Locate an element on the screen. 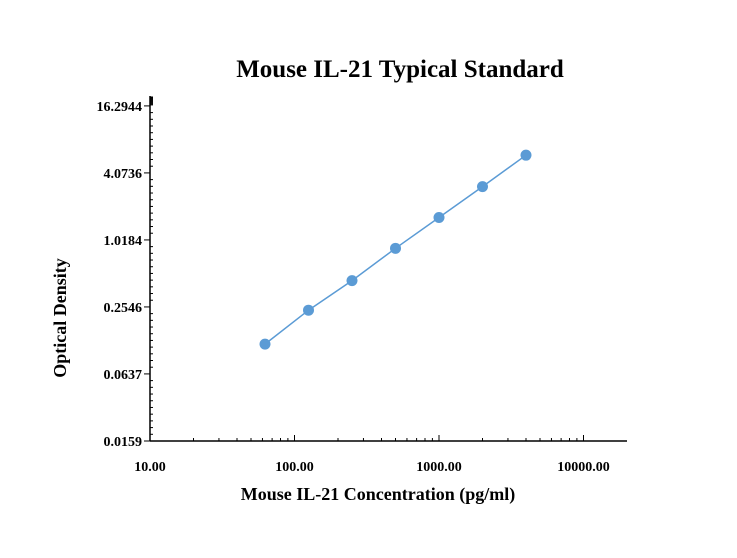 The image size is (737, 558). y-tick-label: 1.0184 is located at coordinates (123, 241).